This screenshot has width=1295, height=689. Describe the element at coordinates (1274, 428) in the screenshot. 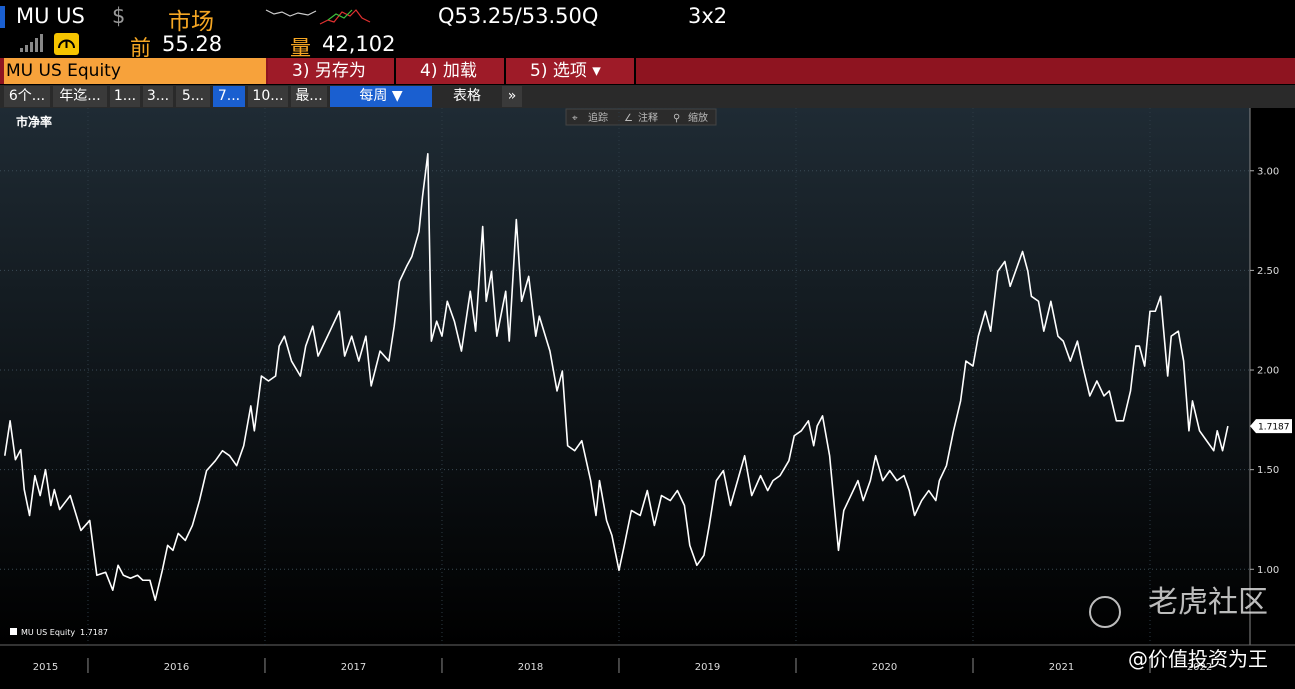

I see `last-value-label: 1.7187` at that location.